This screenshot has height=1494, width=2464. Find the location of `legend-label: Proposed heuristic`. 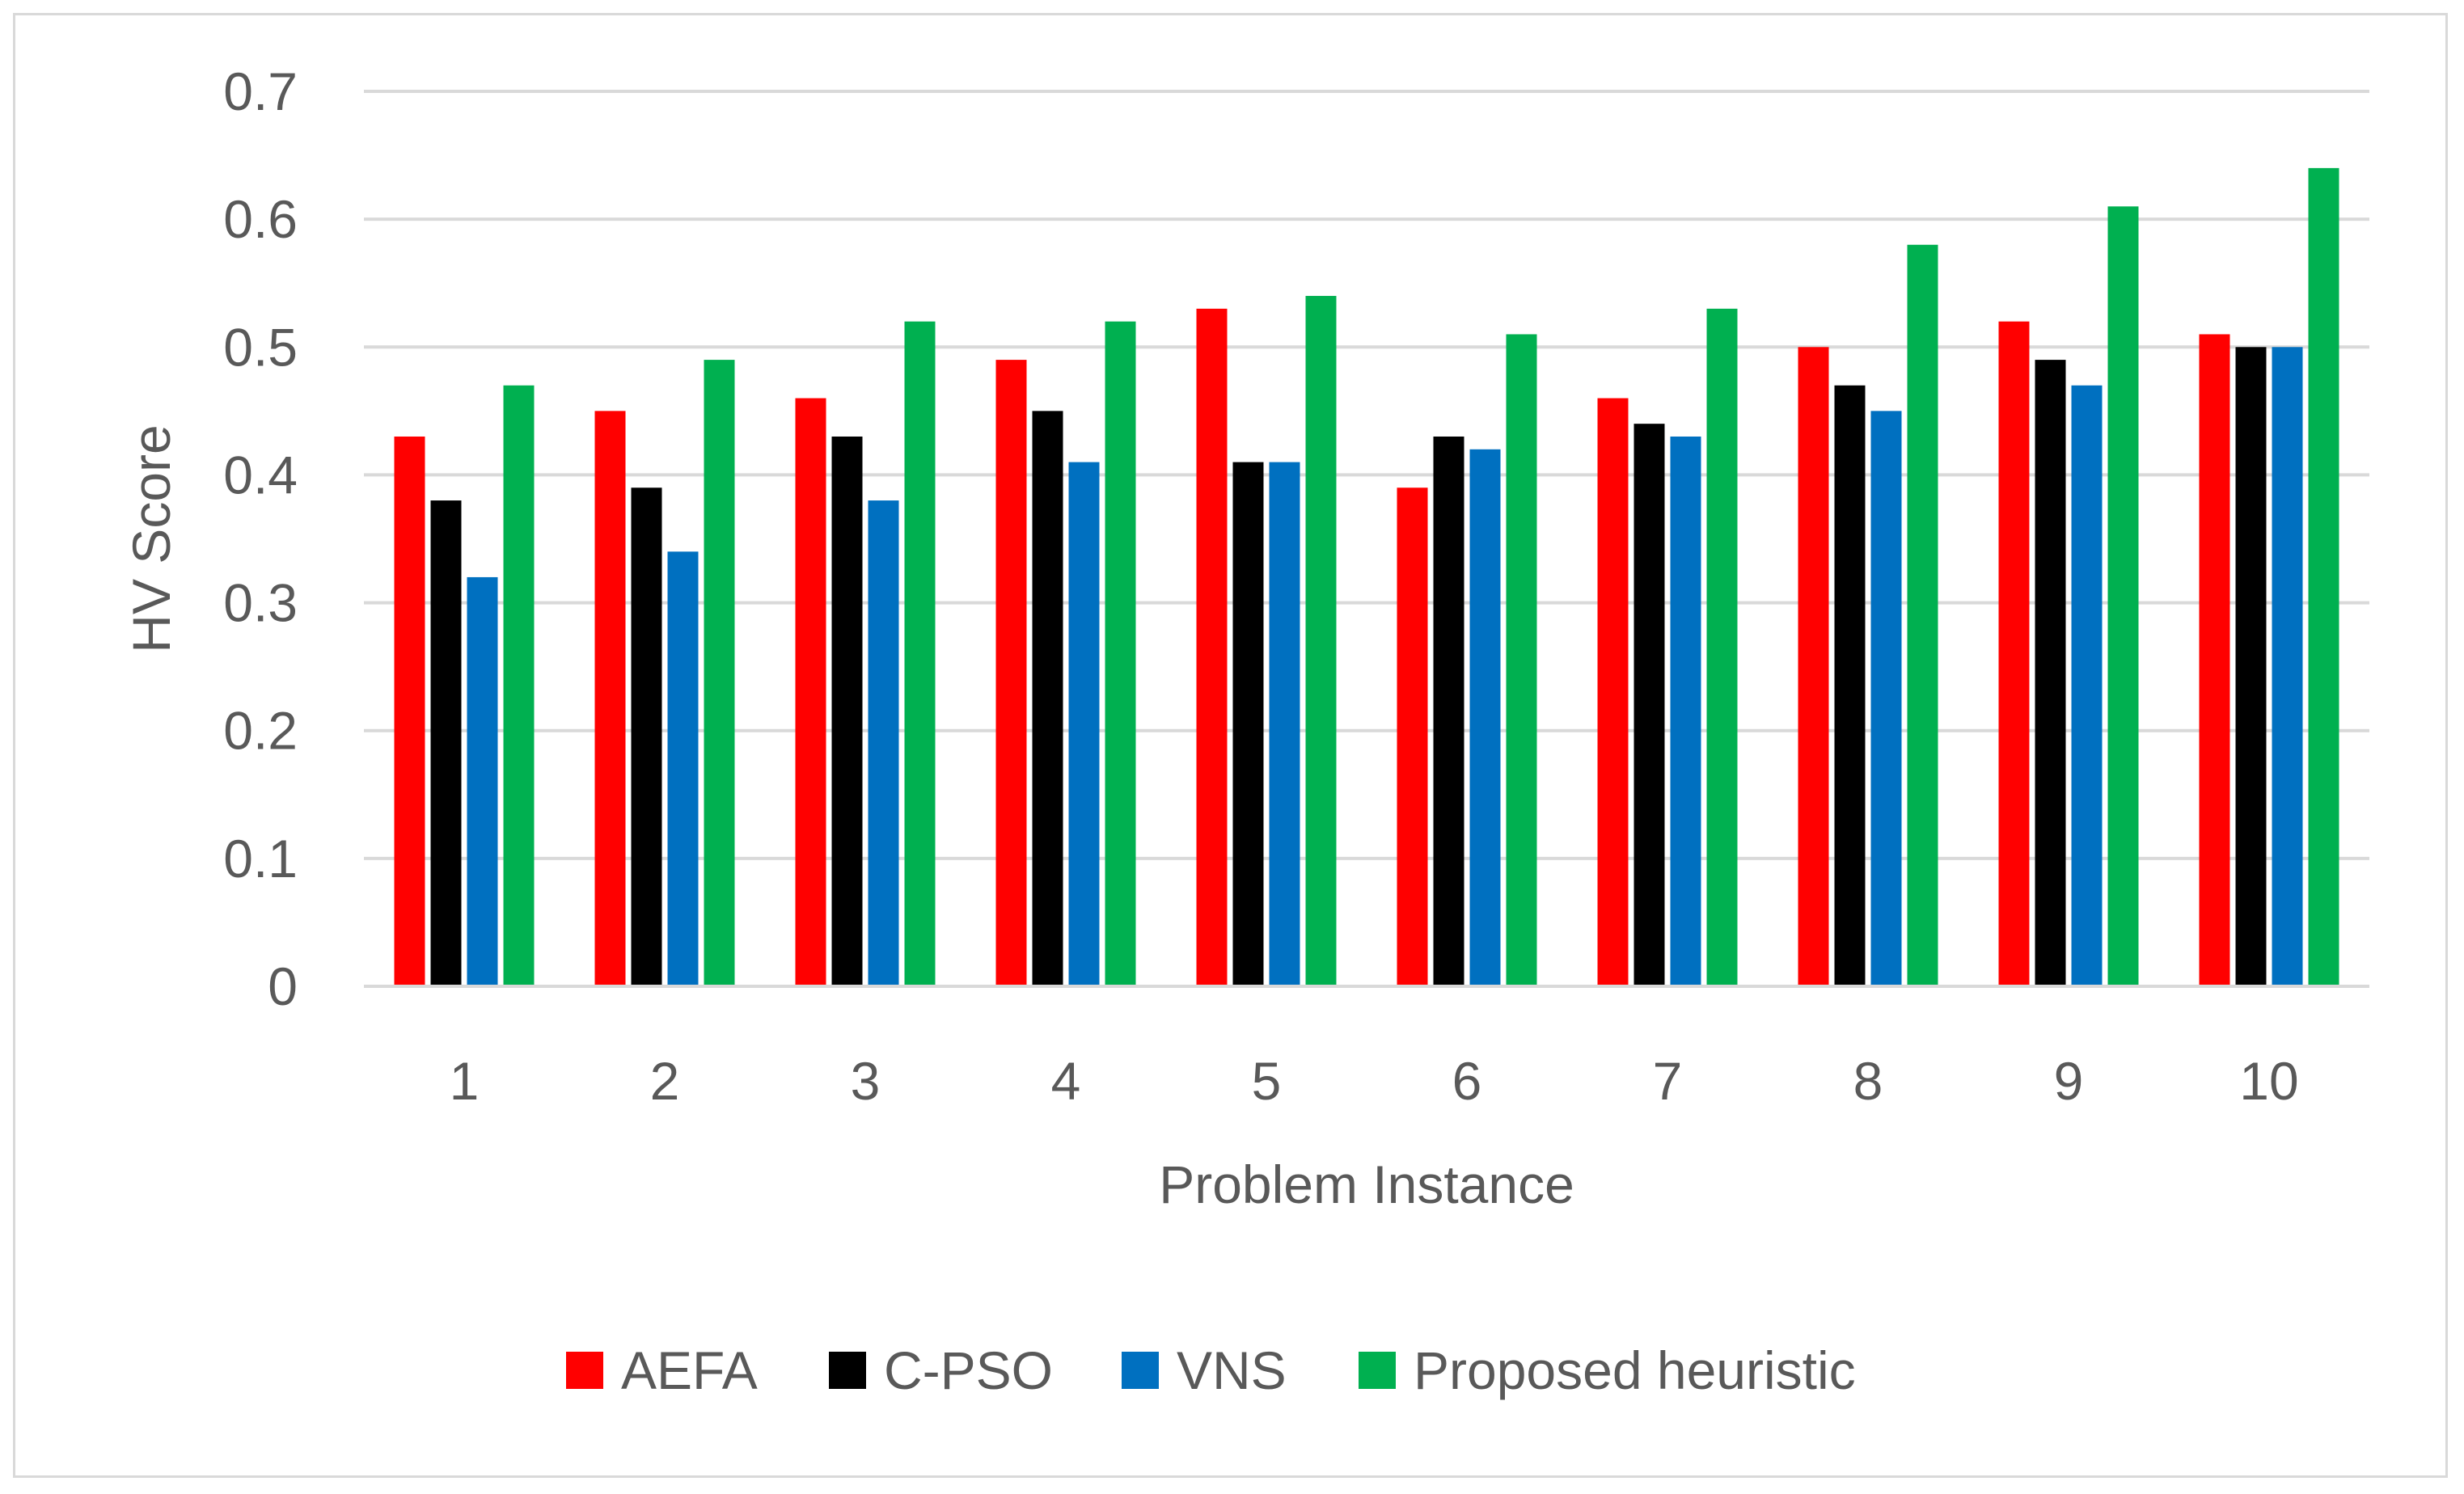

legend-label: Proposed heuristic is located at coordinates (1635, 1370).